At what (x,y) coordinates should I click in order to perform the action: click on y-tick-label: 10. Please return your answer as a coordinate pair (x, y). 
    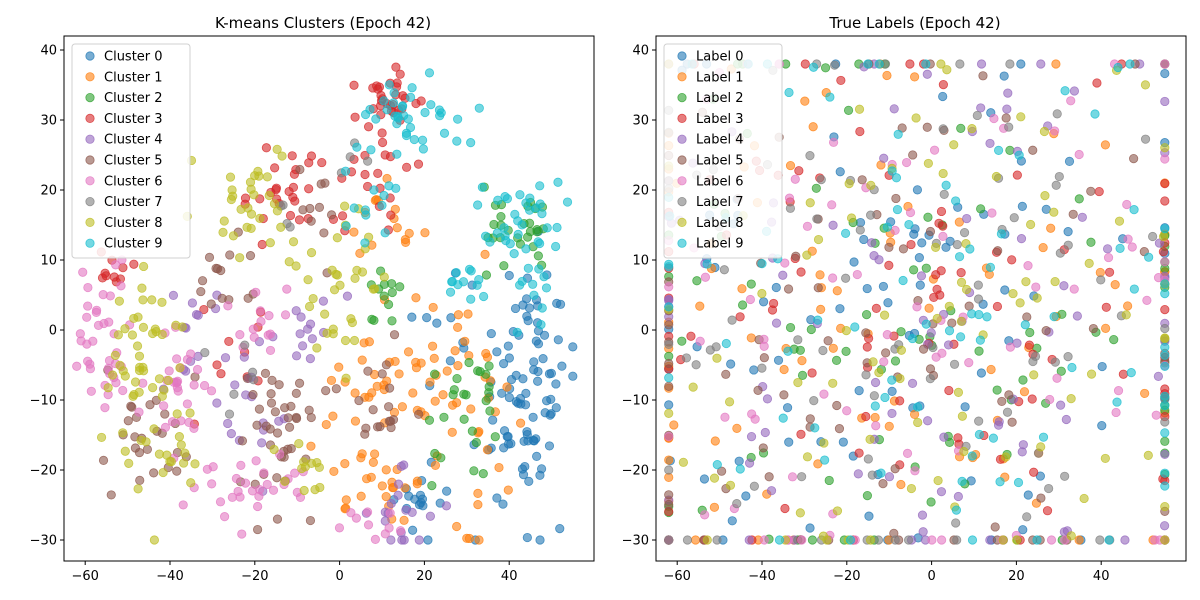
    Looking at the image, I should click on (640, 261).